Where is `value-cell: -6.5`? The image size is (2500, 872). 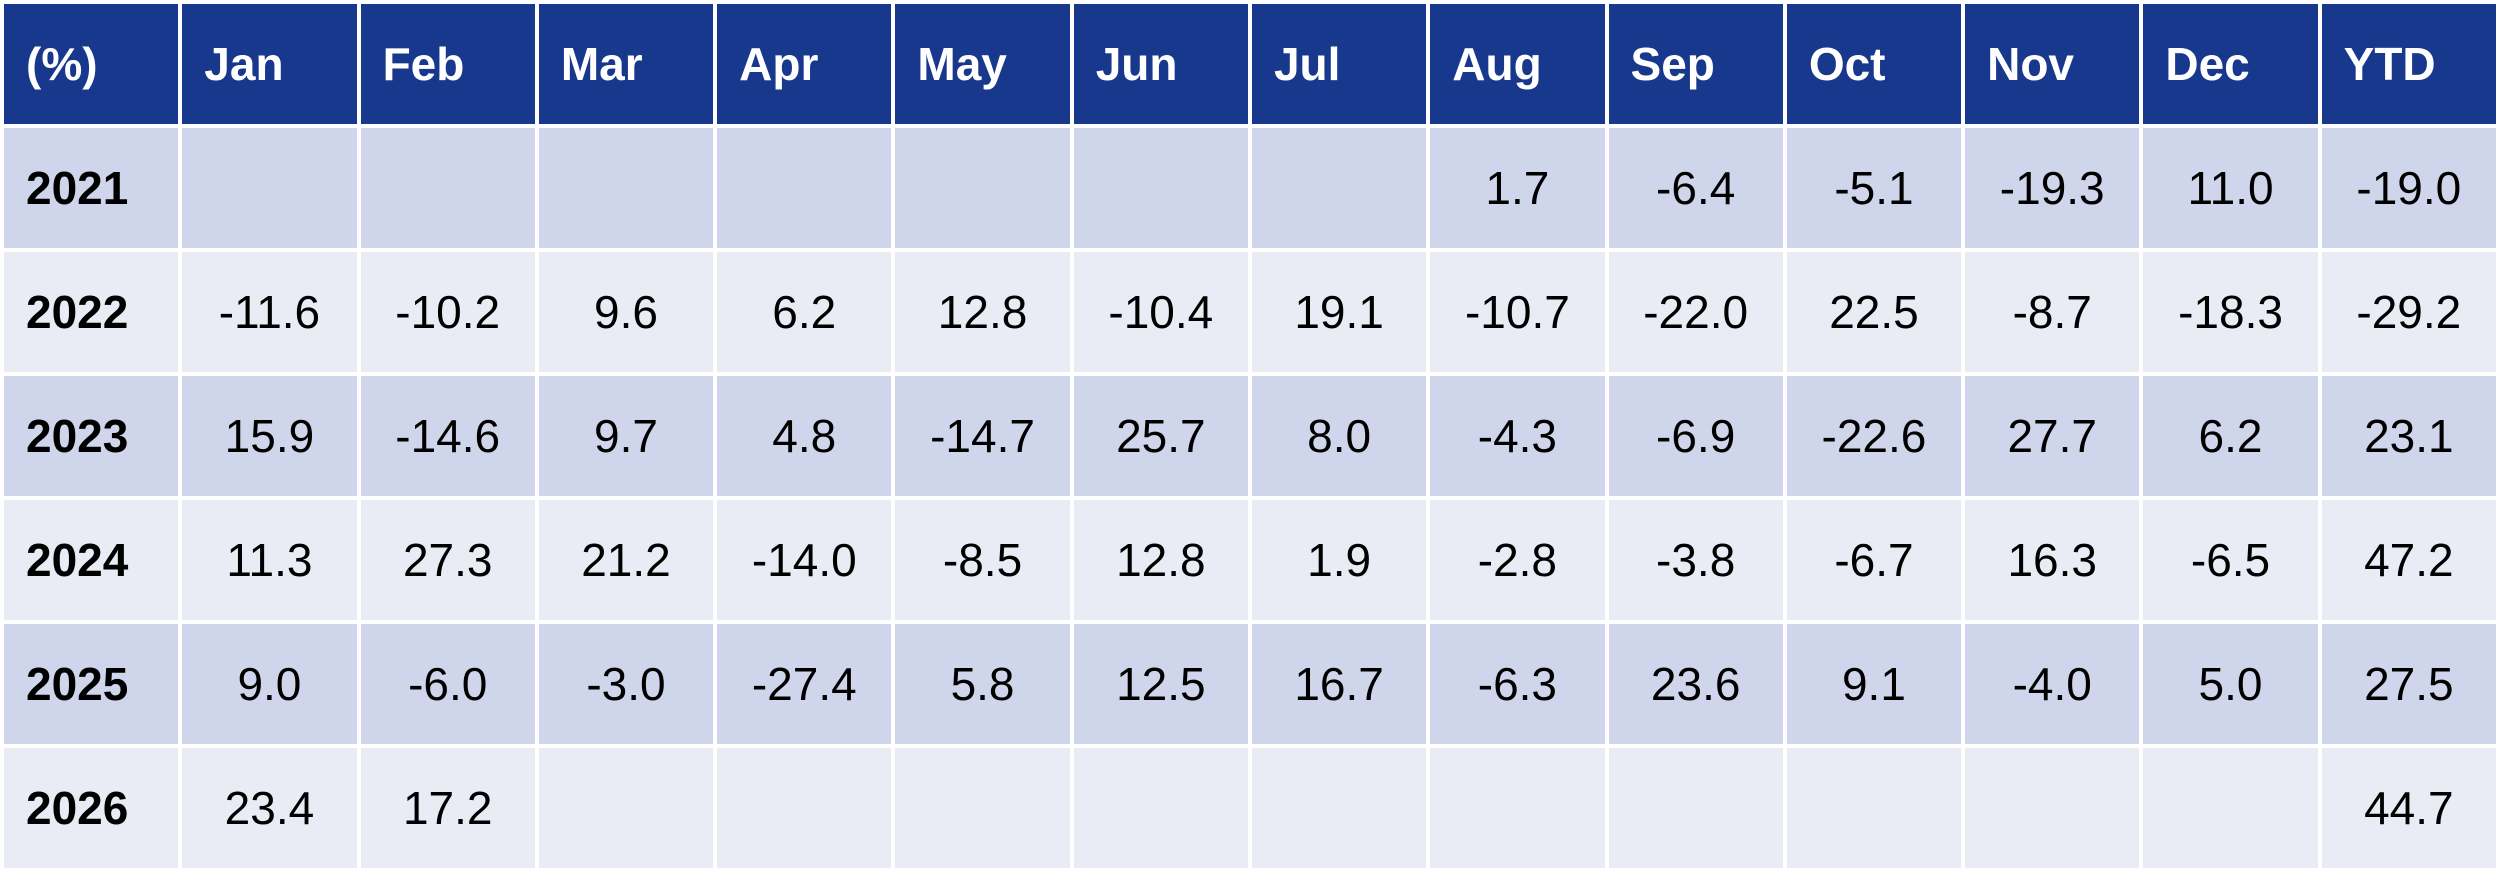
value-cell: -6.5 is located at coordinates (2230, 560).